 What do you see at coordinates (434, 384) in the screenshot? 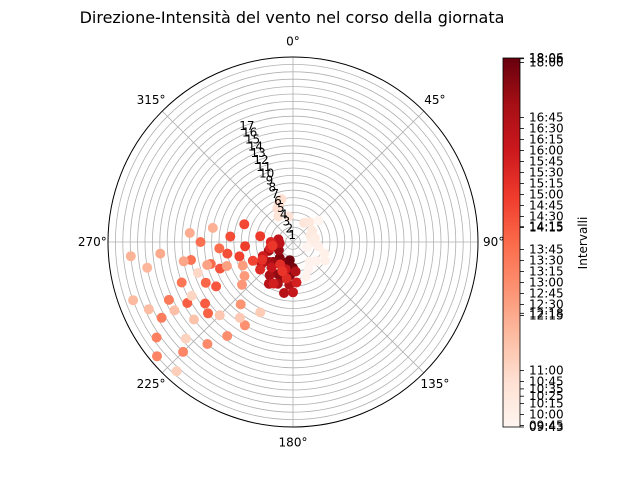
I see `angular-tick-label: 135°` at bounding box center [434, 384].